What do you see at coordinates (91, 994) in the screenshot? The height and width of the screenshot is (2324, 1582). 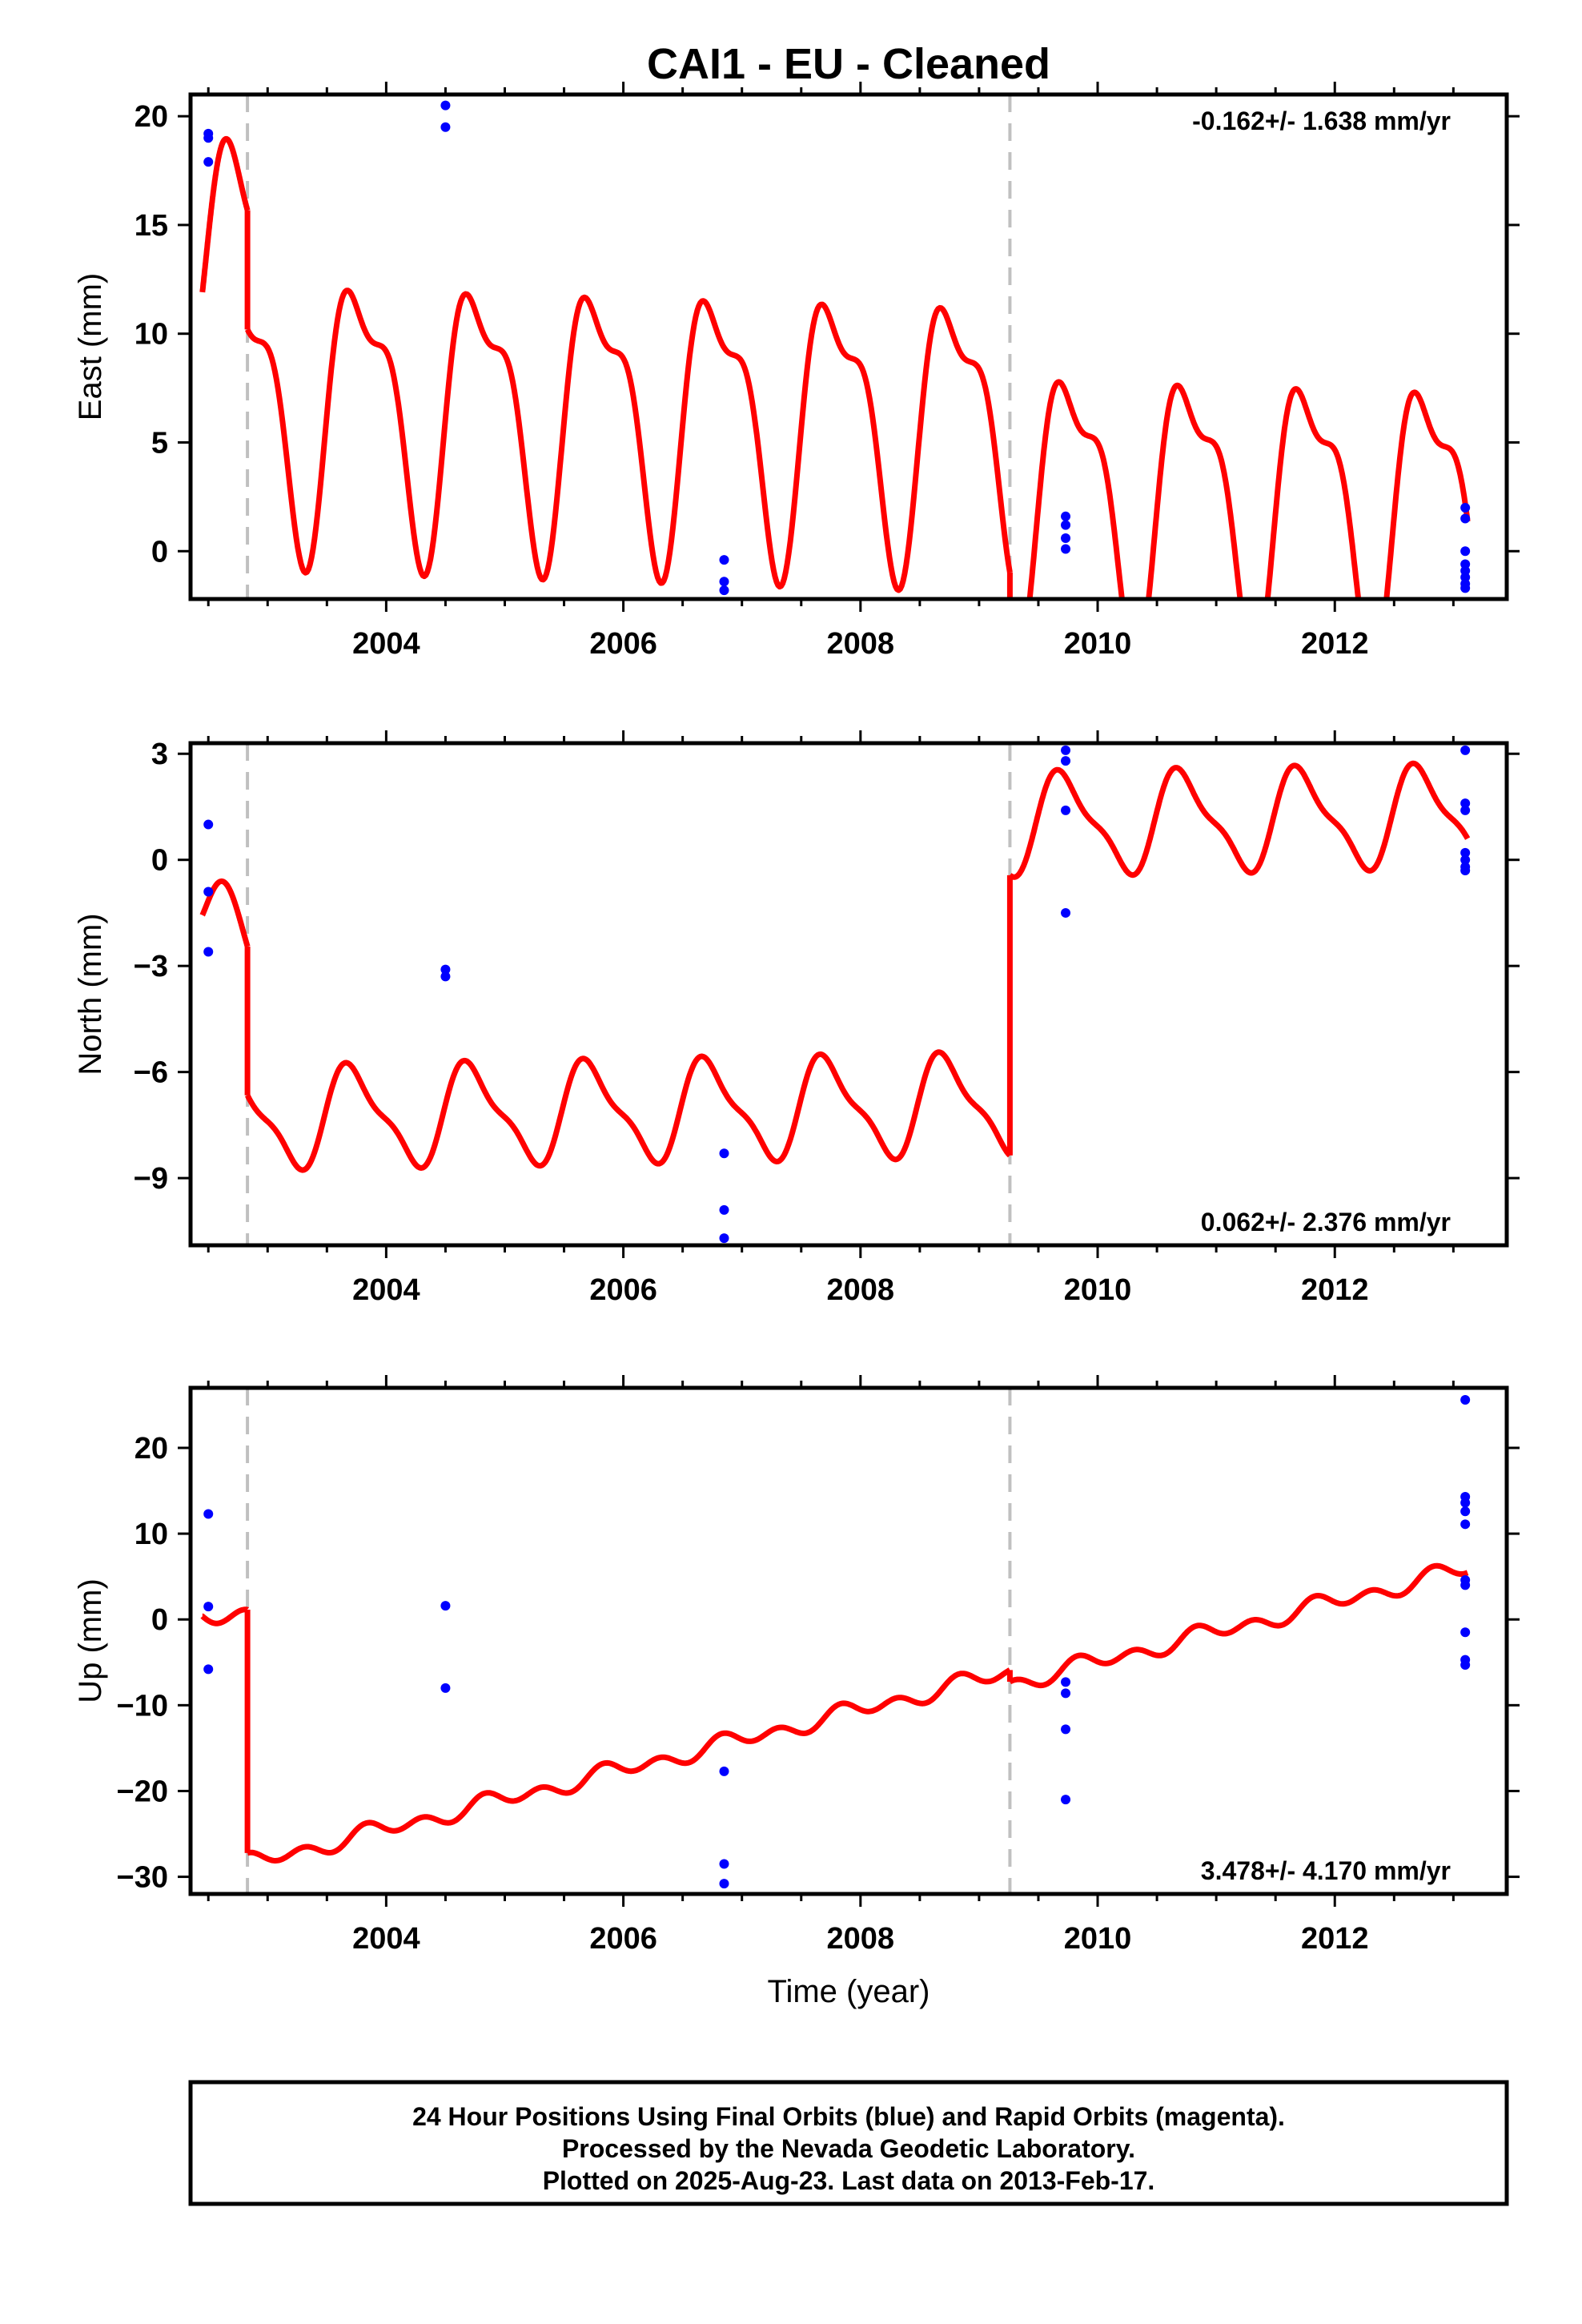 I see `y-axis-label: North (mm)` at bounding box center [91, 994].